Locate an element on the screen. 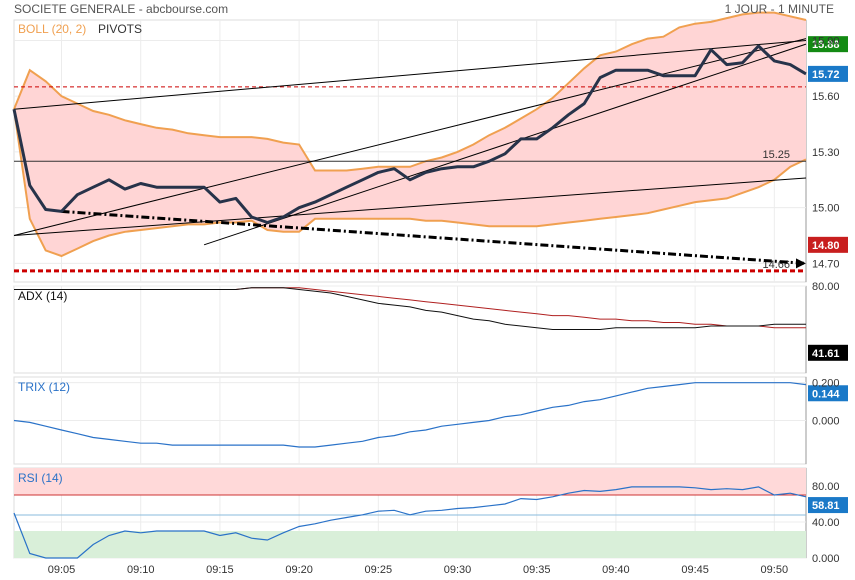 Image resolution: width=855 pixels, height=580 pixels. trix-y-tick-label: 0.000 is located at coordinates (826, 422).